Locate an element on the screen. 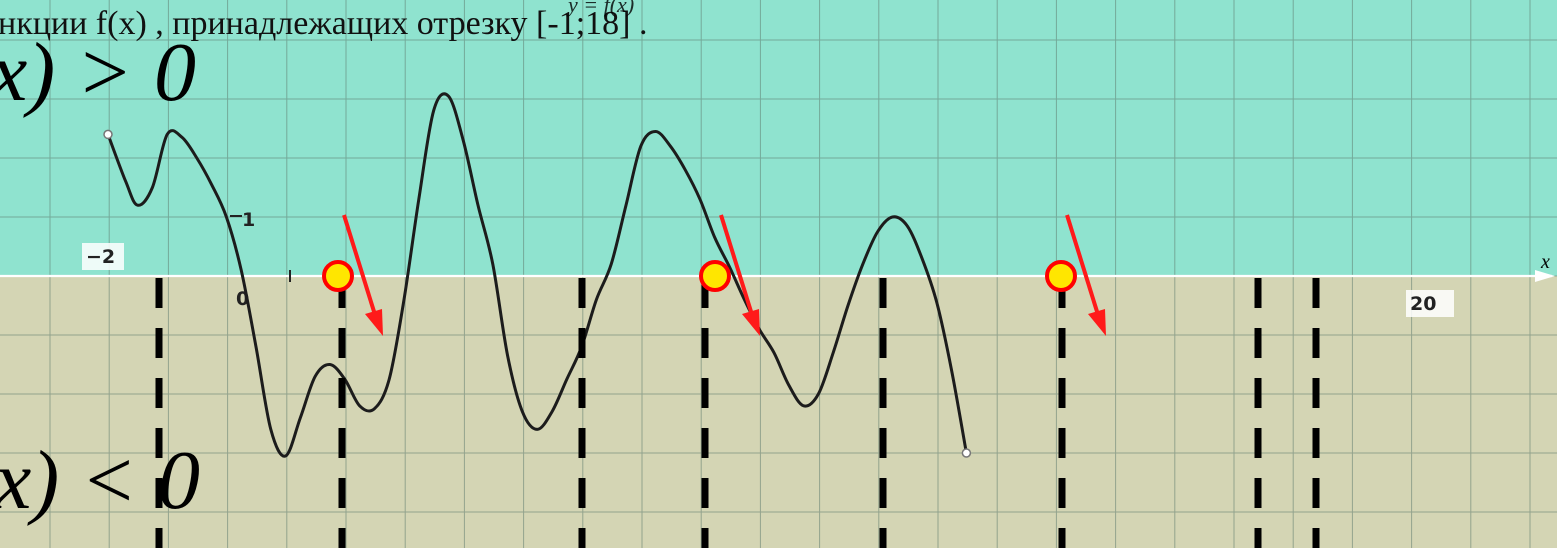 The height and width of the screenshot is (548, 1557). positive-region-label: x) > 0 is located at coordinates (98, 72).